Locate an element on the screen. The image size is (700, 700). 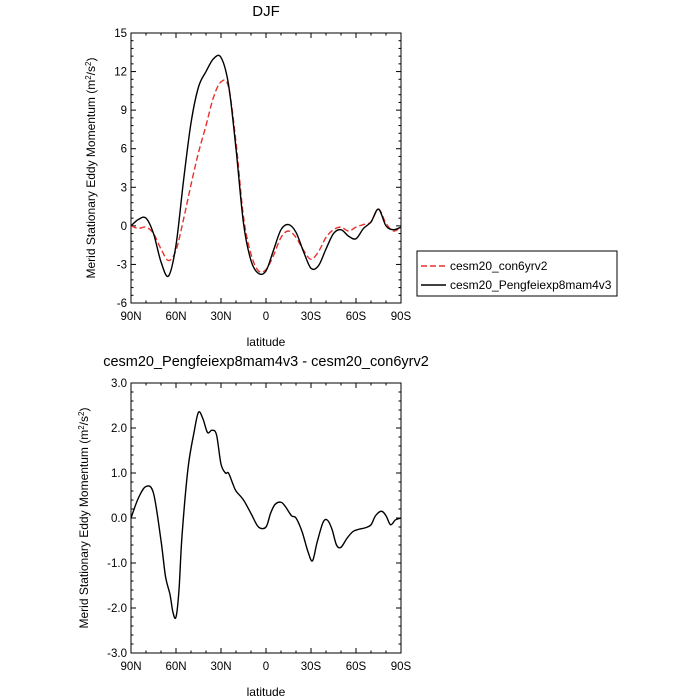
legend-box is located at coordinates (517, 273).